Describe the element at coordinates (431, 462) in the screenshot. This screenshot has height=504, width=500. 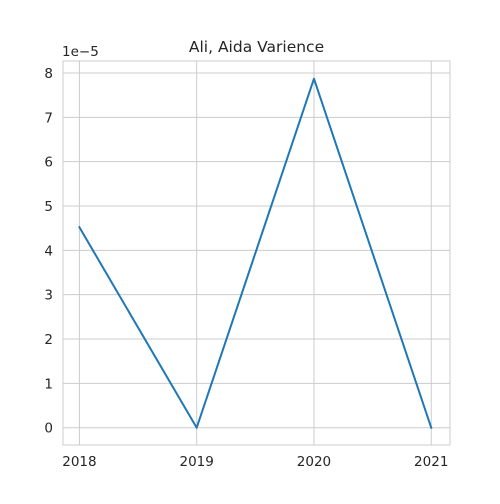
I see `x-tick-label: 2021` at that location.